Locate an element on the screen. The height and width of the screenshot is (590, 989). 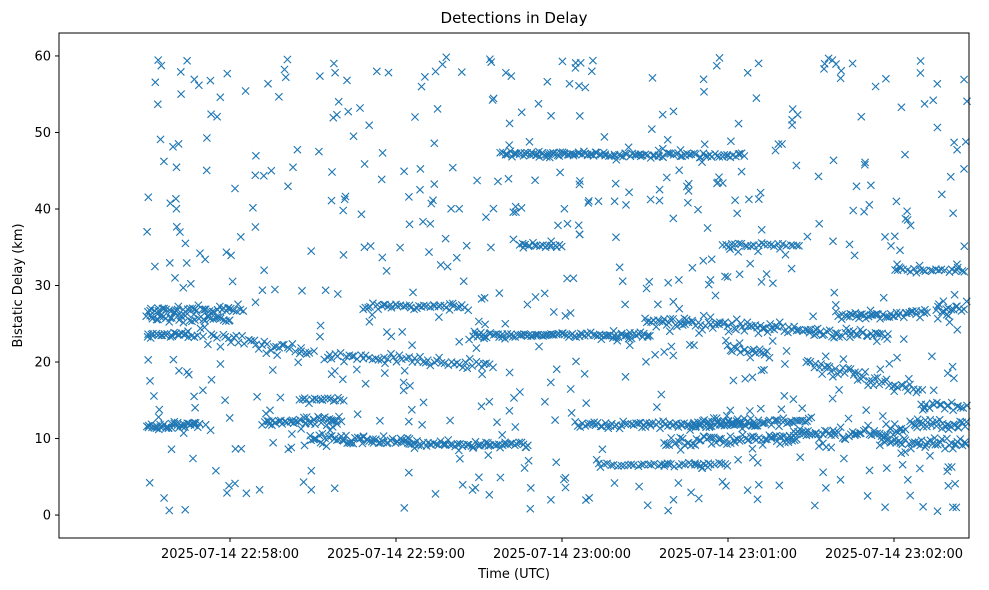
y-tick-label: 40 is located at coordinates (42, 209).